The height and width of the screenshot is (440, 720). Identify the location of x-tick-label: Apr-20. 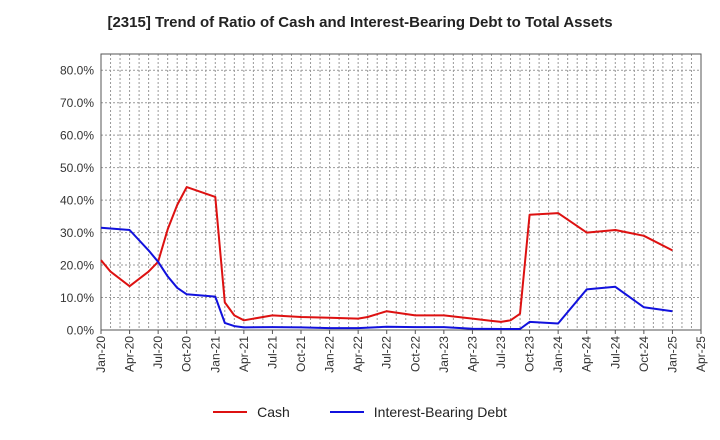
(130, 354).